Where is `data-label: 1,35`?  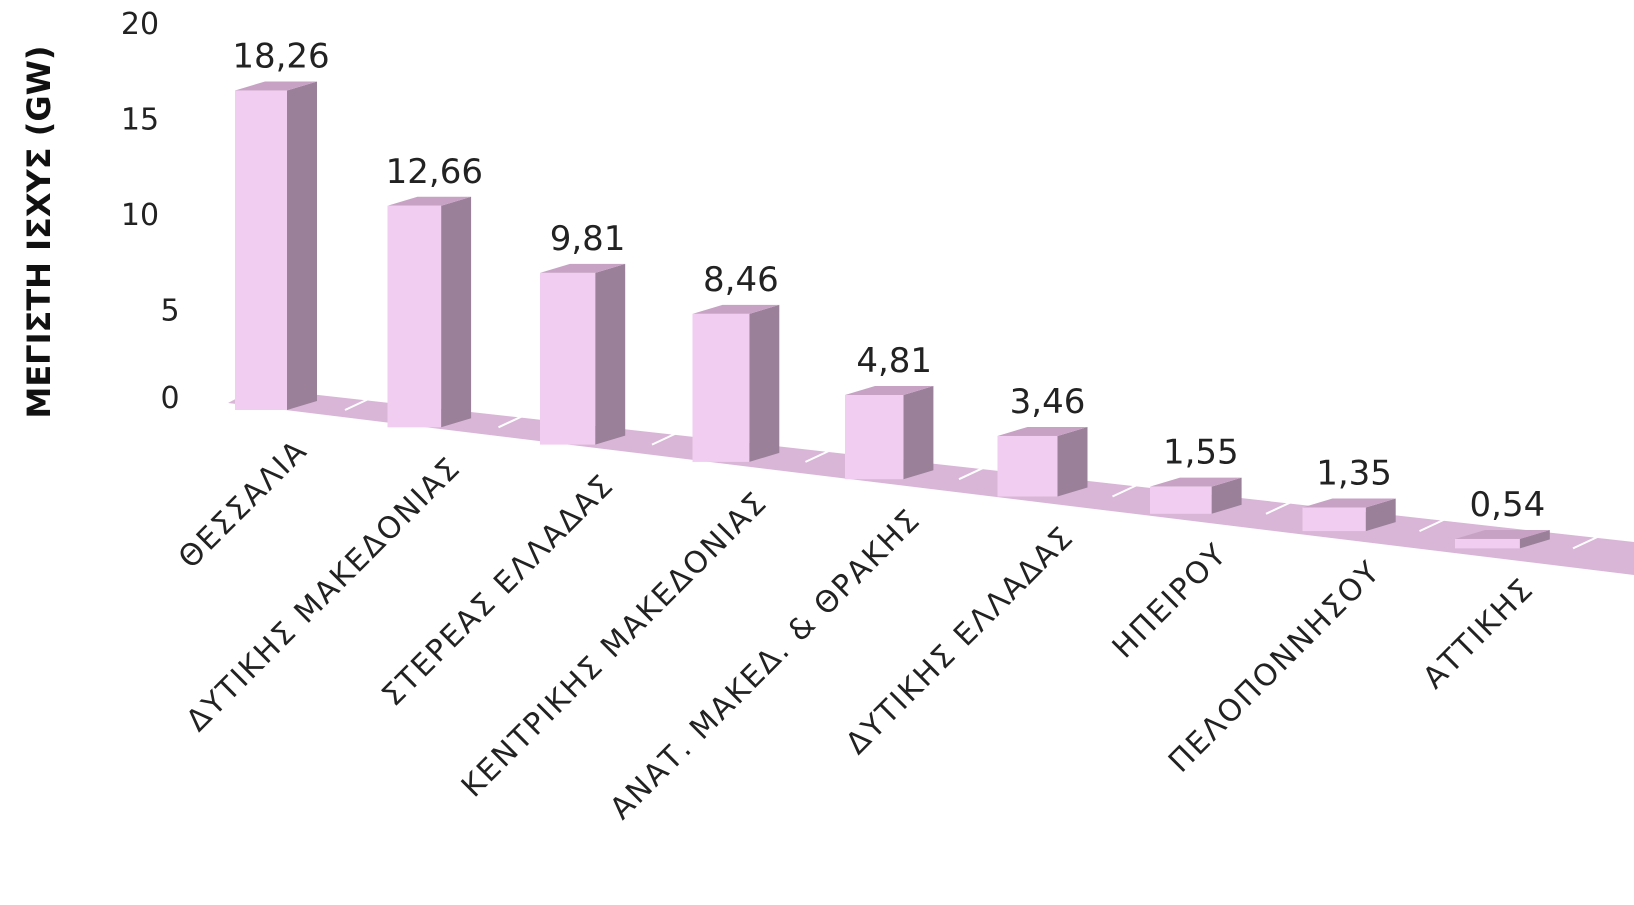 data-label: 1,35 is located at coordinates (1354, 473).